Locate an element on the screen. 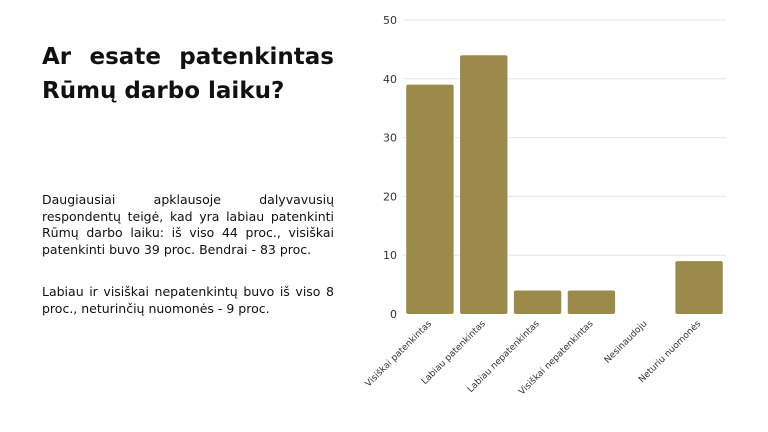  y-tick-label: 40 is located at coordinates (390, 79).